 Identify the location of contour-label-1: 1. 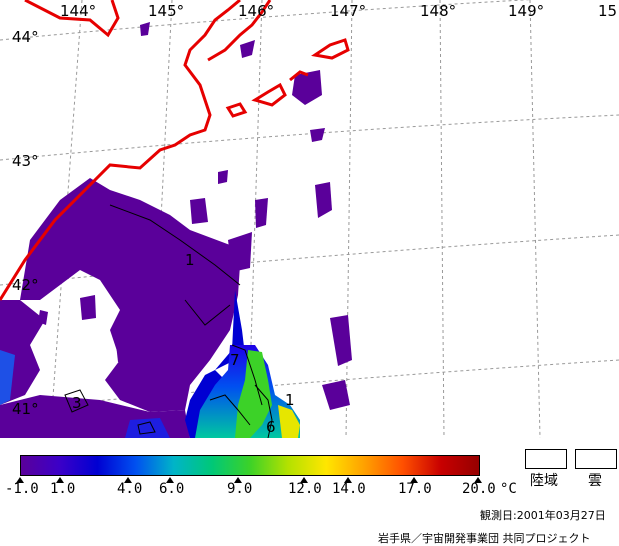
(190, 260).